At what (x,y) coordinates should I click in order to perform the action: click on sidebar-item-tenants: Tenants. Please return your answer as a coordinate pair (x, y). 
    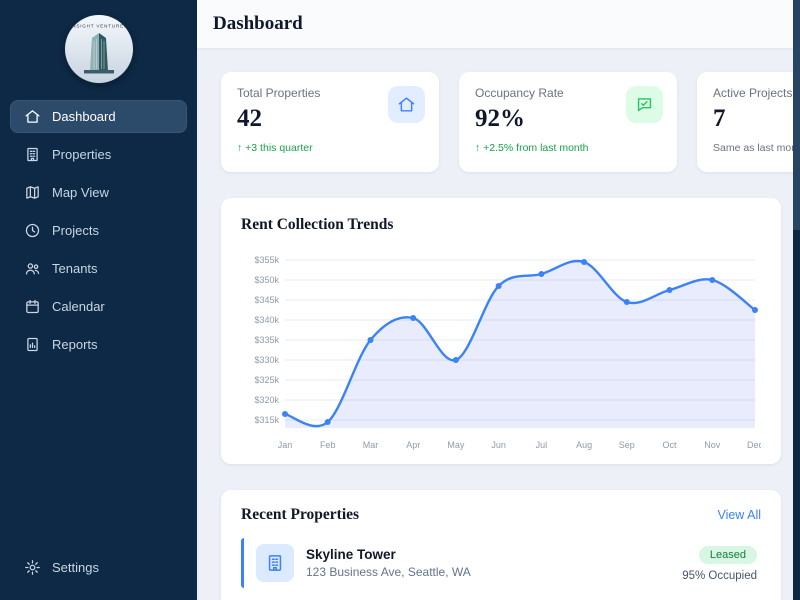
    Looking at the image, I should click on (98, 268).